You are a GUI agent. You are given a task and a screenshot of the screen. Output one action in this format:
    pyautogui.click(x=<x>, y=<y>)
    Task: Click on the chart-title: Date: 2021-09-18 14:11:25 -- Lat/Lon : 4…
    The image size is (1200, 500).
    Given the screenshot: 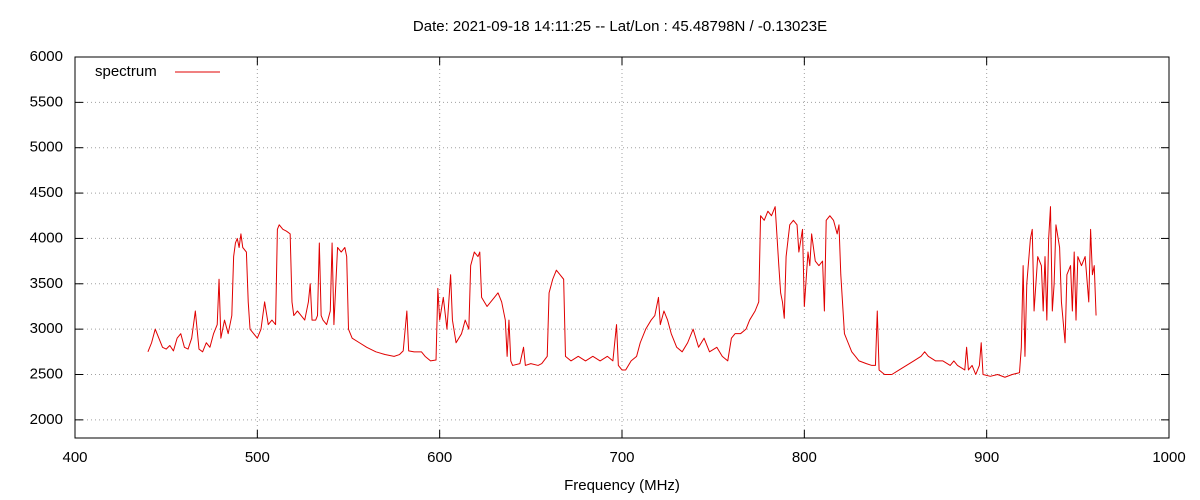 What is the action you would take?
    pyautogui.click(x=620, y=26)
    